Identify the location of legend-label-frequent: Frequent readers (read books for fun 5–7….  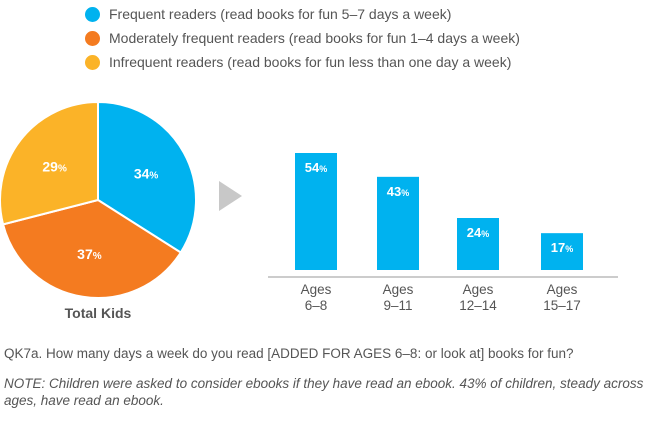
(280, 14).